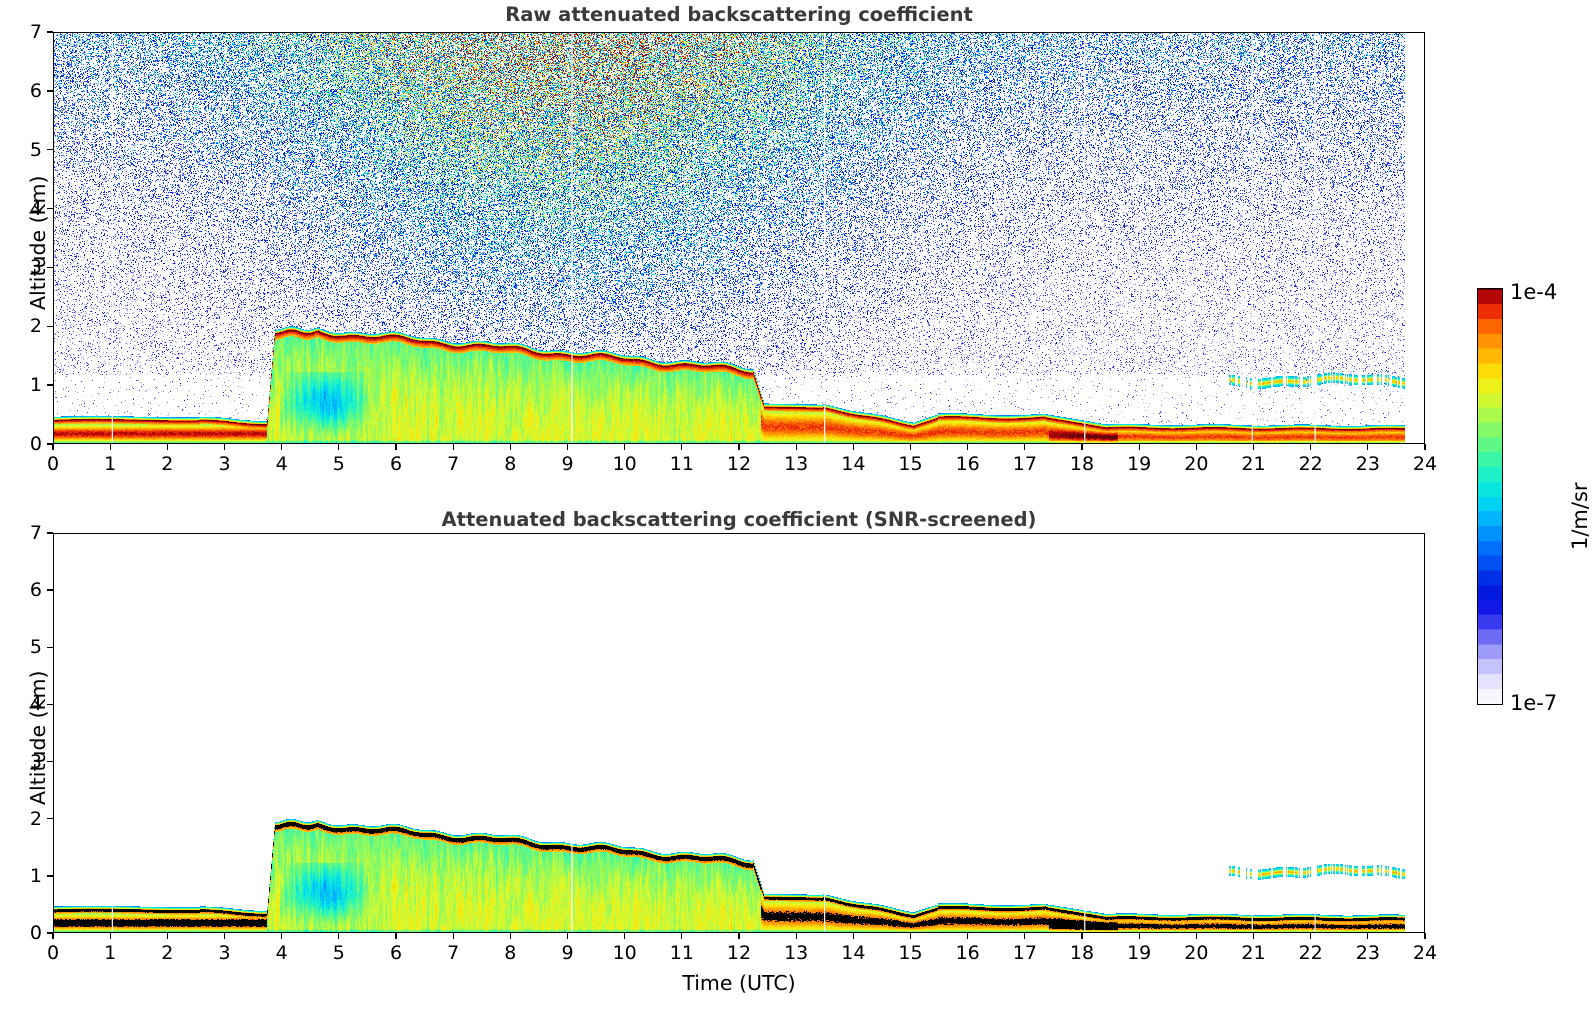  Describe the element at coordinates (1534, 292) in the screenshot. I see `colorbar-max-label: 1e-4` at that location.